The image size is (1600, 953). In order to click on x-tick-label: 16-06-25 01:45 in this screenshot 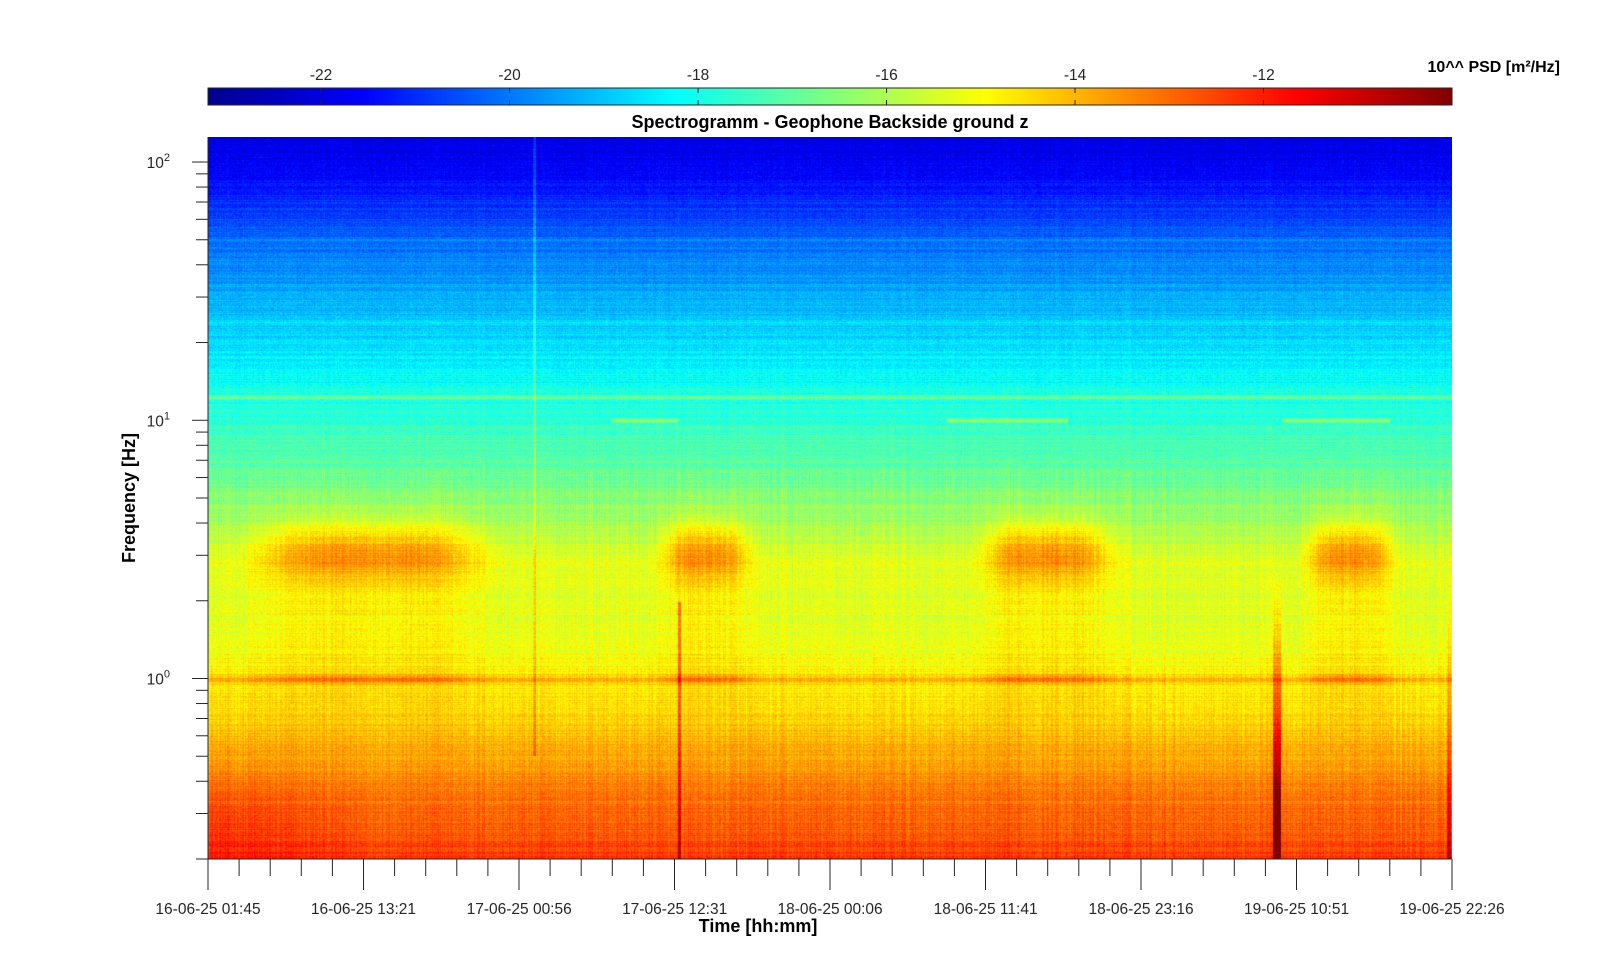, I will do `click(207, 909)`.